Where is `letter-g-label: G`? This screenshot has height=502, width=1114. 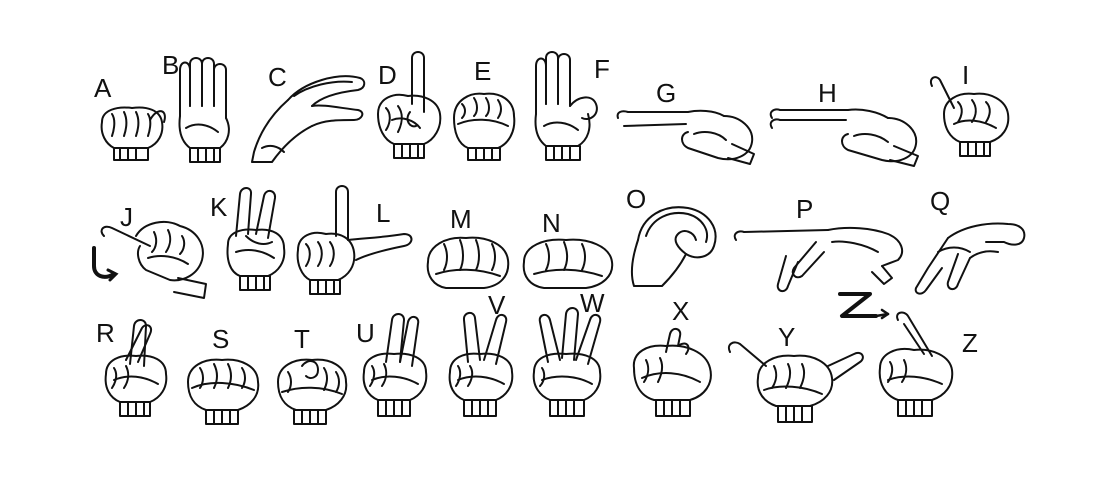
letter-g-label: G is located at coordinates (666, 93).